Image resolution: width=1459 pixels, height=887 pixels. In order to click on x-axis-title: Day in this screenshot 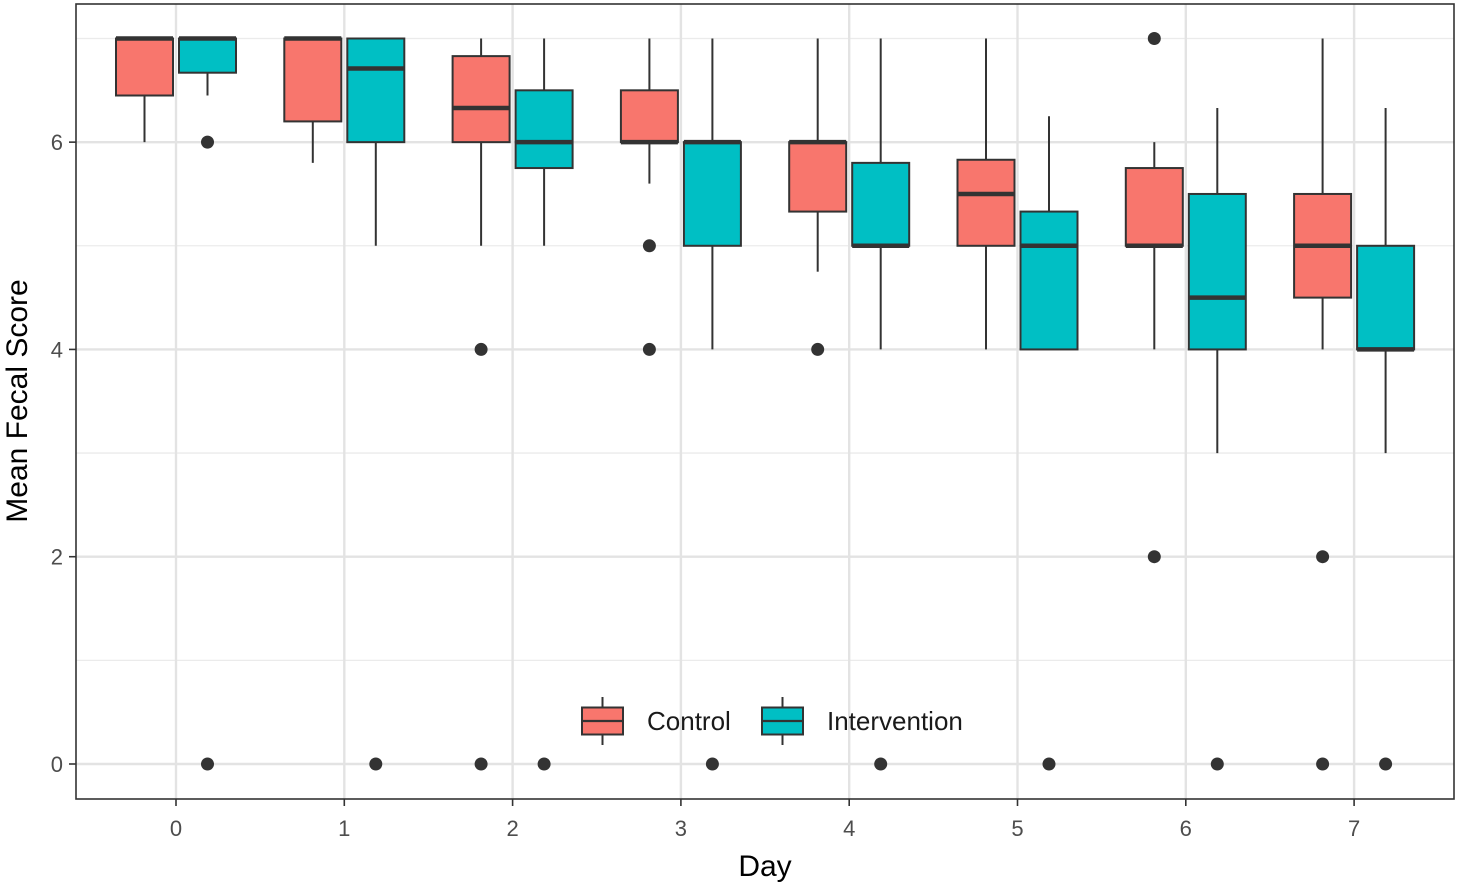, I will do `click(764, 866)`.